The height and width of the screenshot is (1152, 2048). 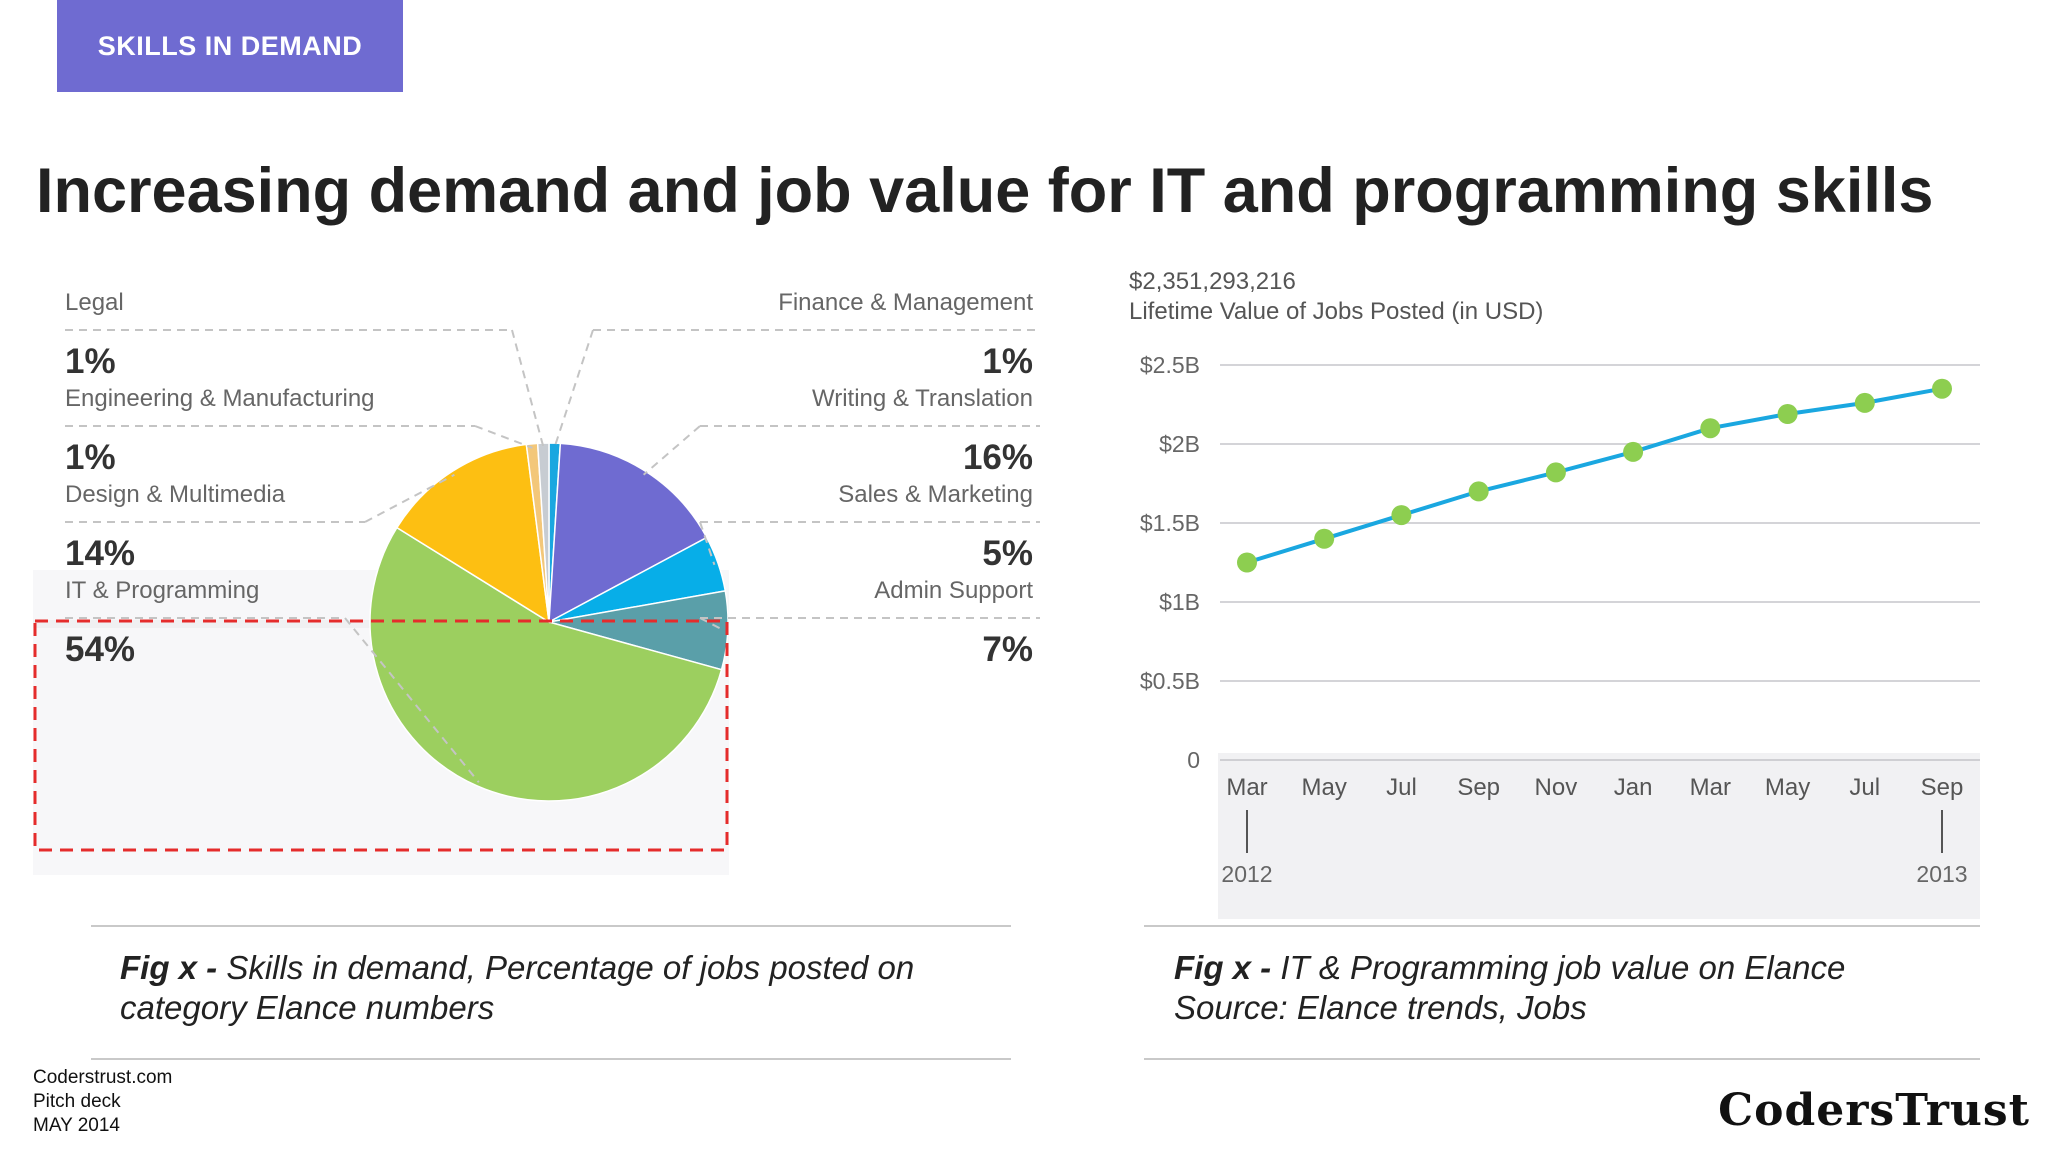 I want to click on pie-connector-sales-and-marketing, so click(x=707, y=543).